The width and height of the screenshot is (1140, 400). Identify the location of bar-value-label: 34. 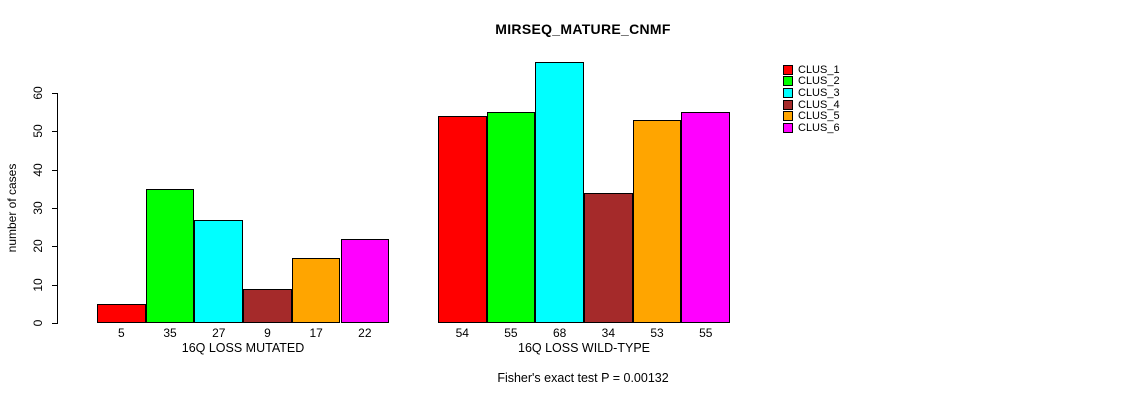
(608, 333).